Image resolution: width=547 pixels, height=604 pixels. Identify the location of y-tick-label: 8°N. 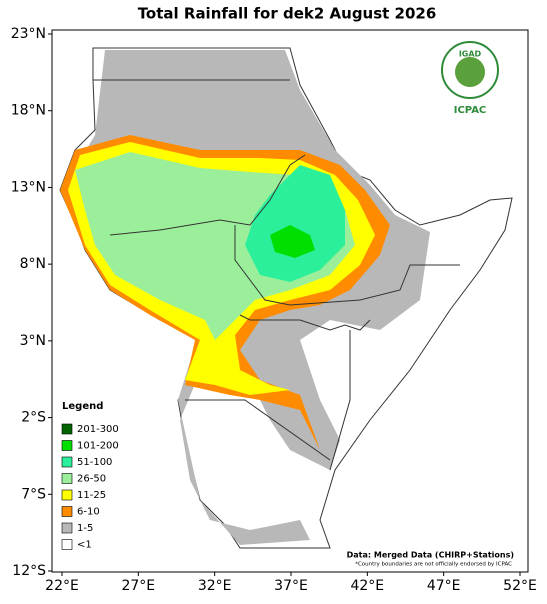
(33, 264).